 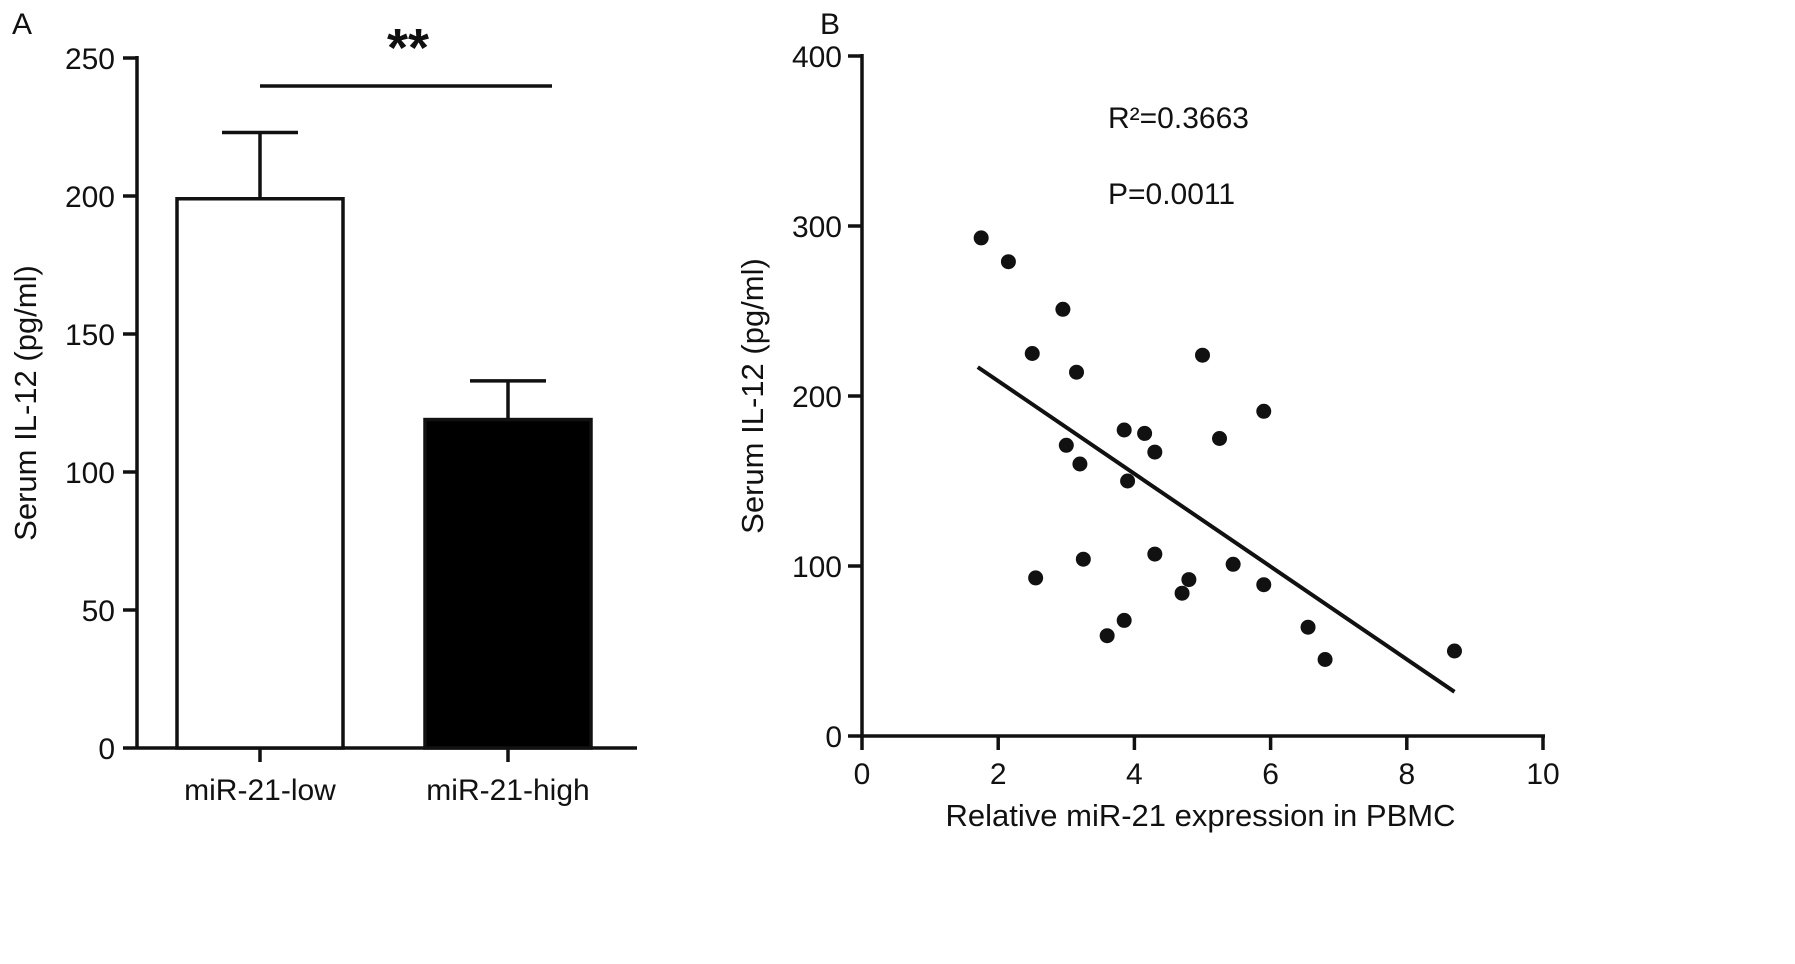 I want to click on significance-label: **, so click(x=408, y=48).